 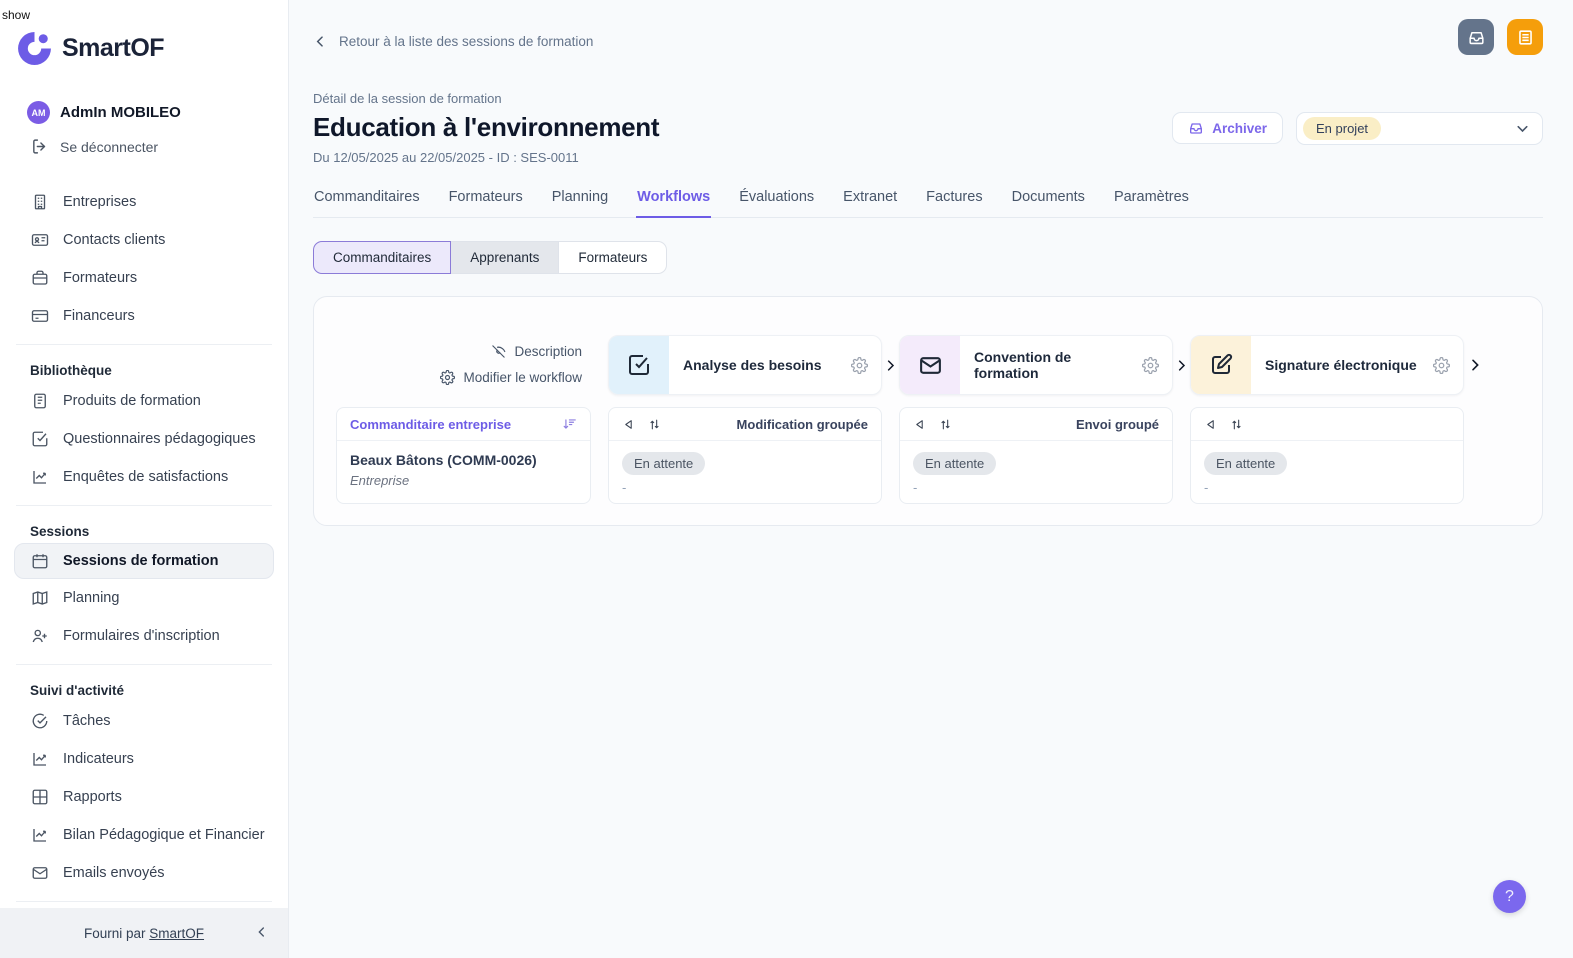 What do you see at coordinates (674, 203) in the screenshot?
I see `tab-workflows: Workflows` at bounding box center [674, 203].